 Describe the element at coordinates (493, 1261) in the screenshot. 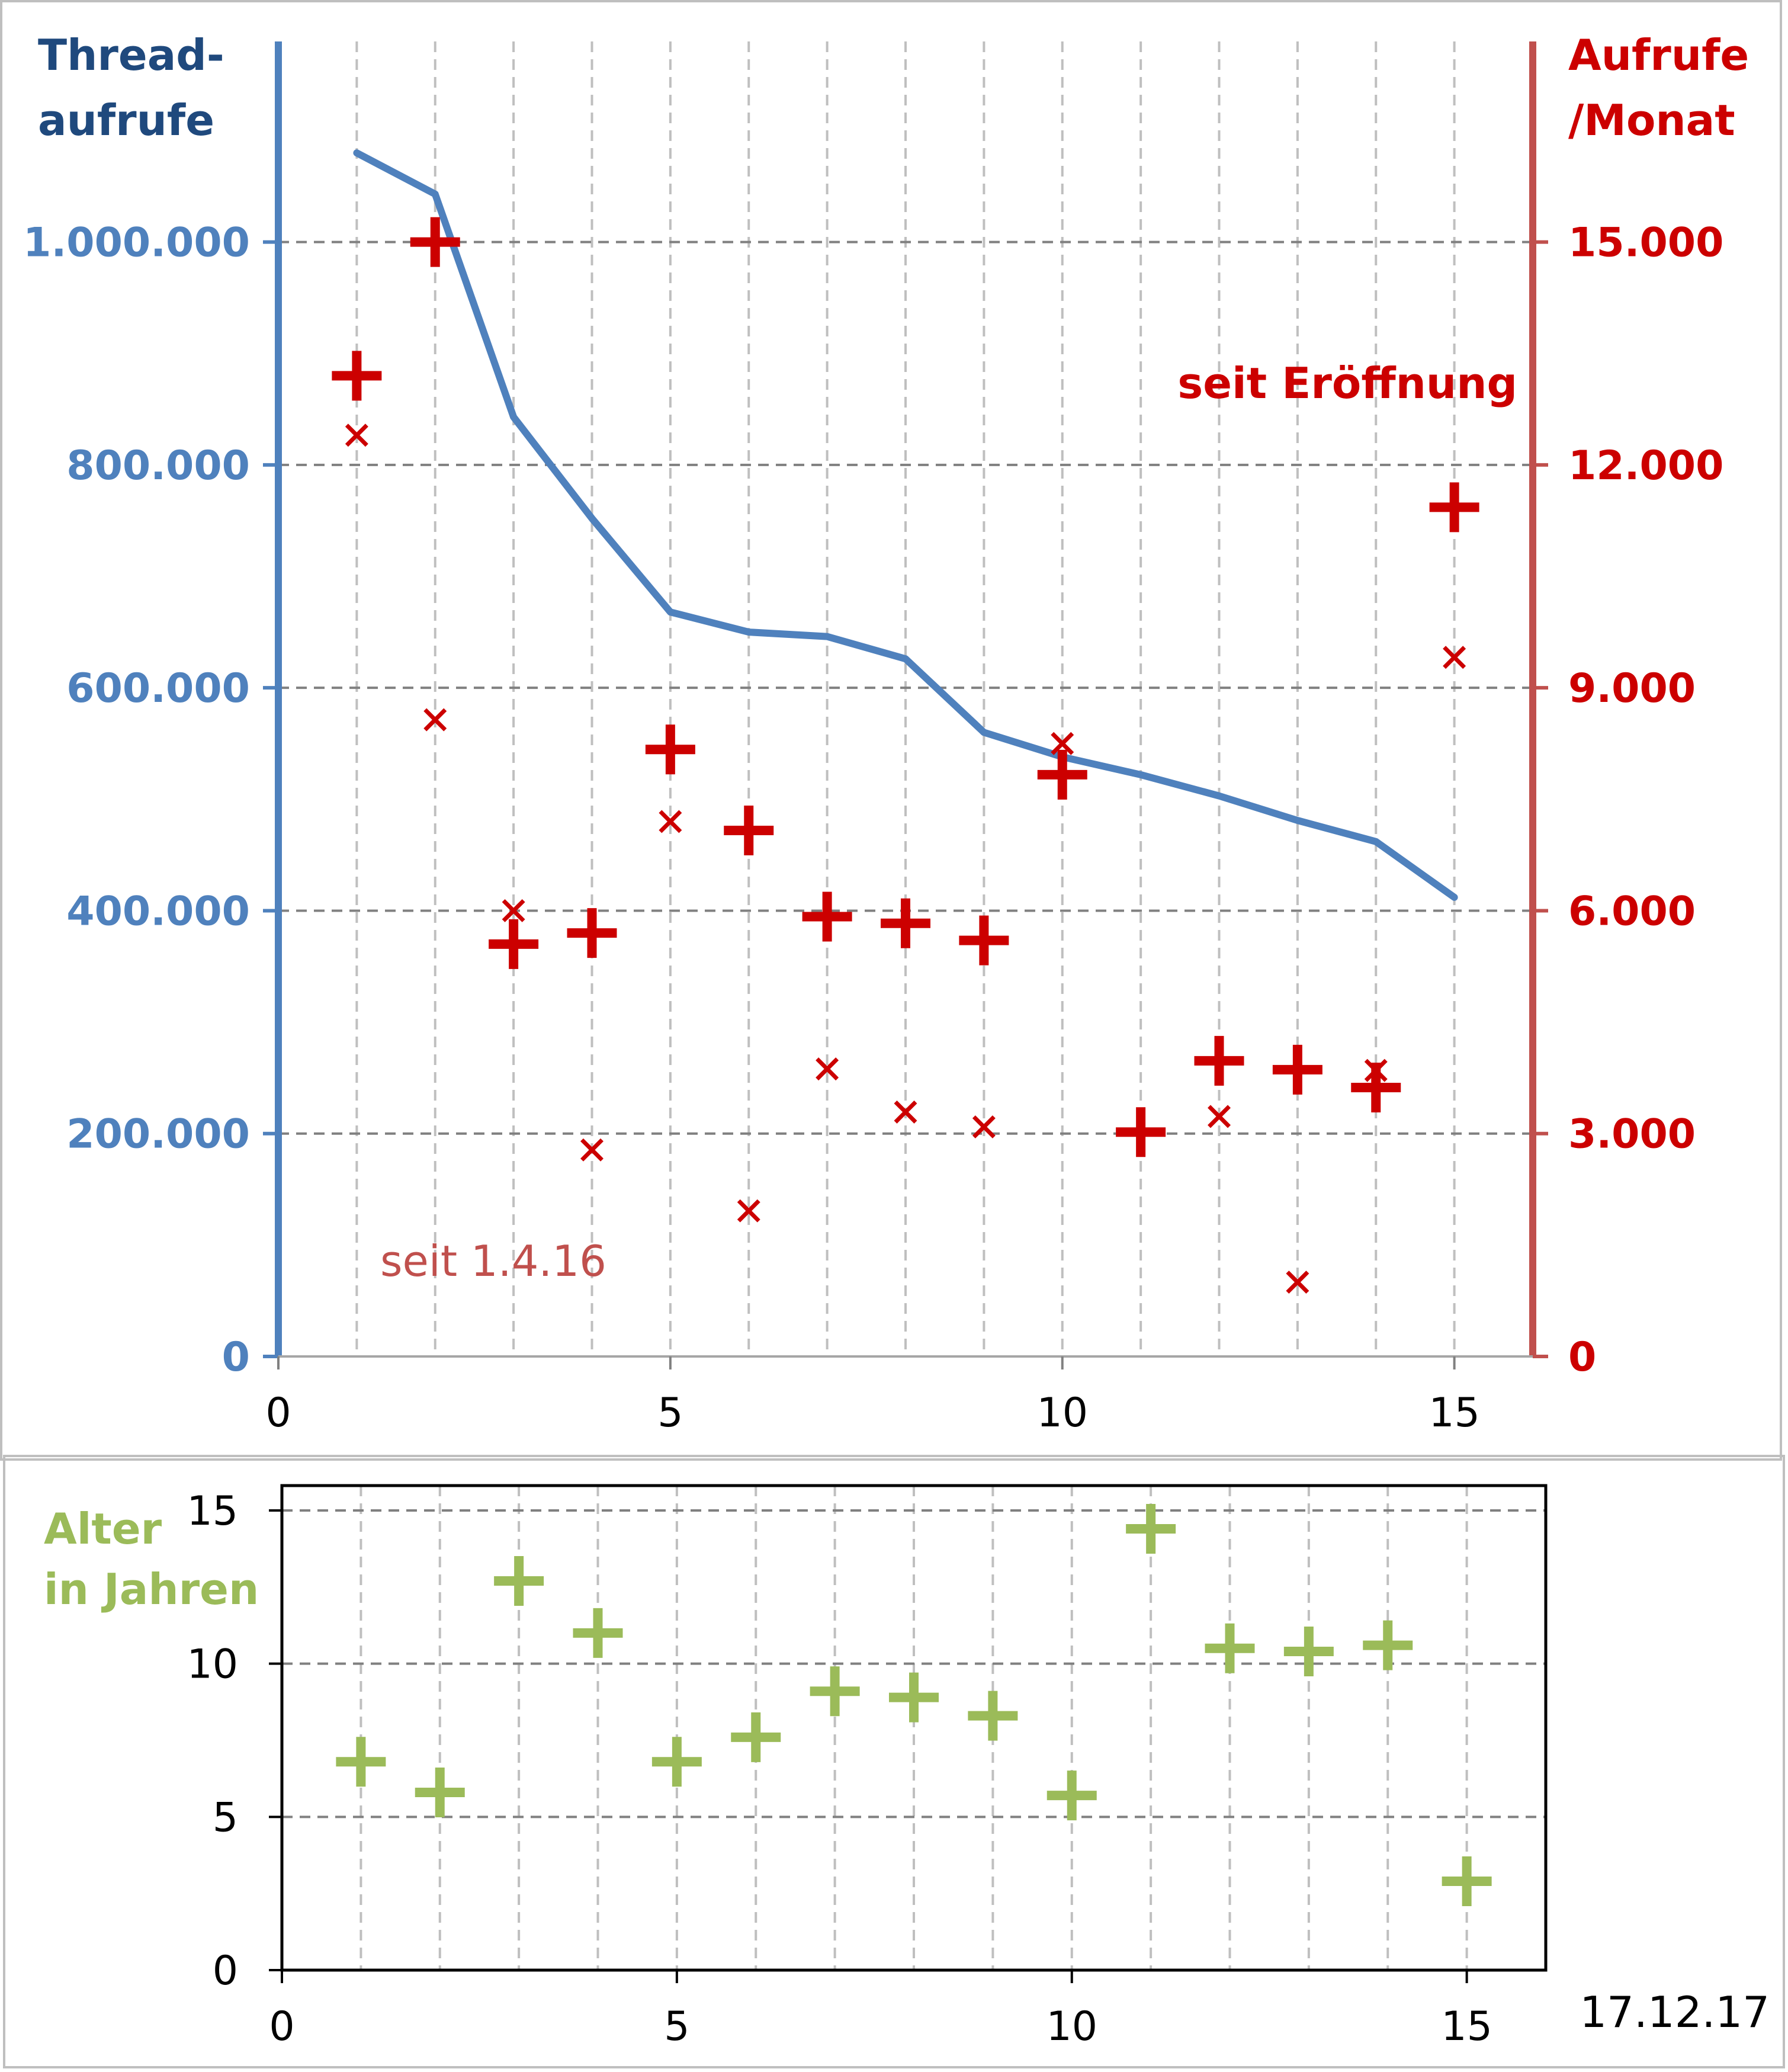

I see `annotation-since-date: seit 1.4.16` at that location.